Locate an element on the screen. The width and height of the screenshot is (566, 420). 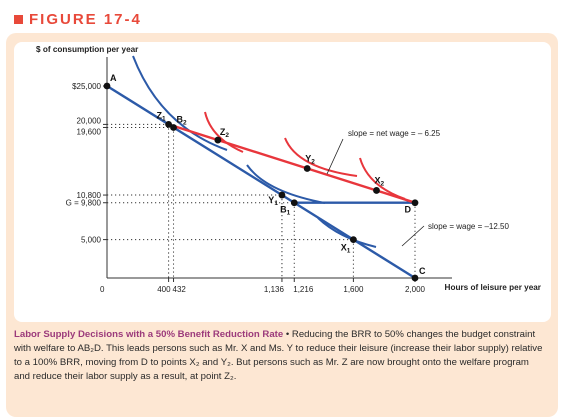
y-tick-label: G = 9,800 is located at coordinates (84, 203).